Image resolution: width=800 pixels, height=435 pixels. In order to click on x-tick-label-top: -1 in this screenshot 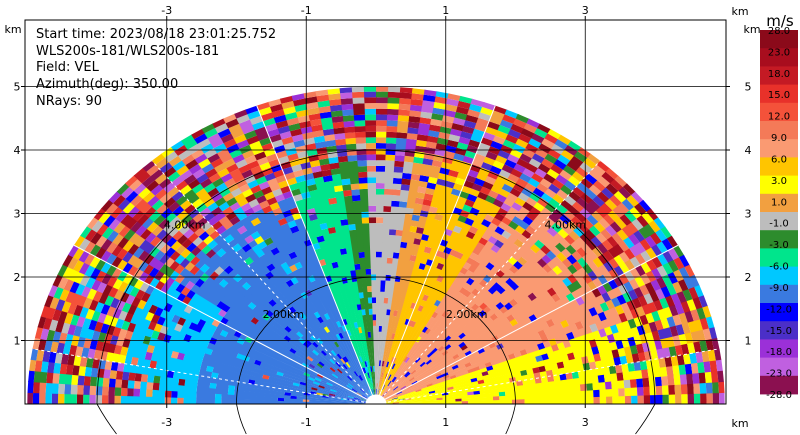, I will do `click(306, 10)`.